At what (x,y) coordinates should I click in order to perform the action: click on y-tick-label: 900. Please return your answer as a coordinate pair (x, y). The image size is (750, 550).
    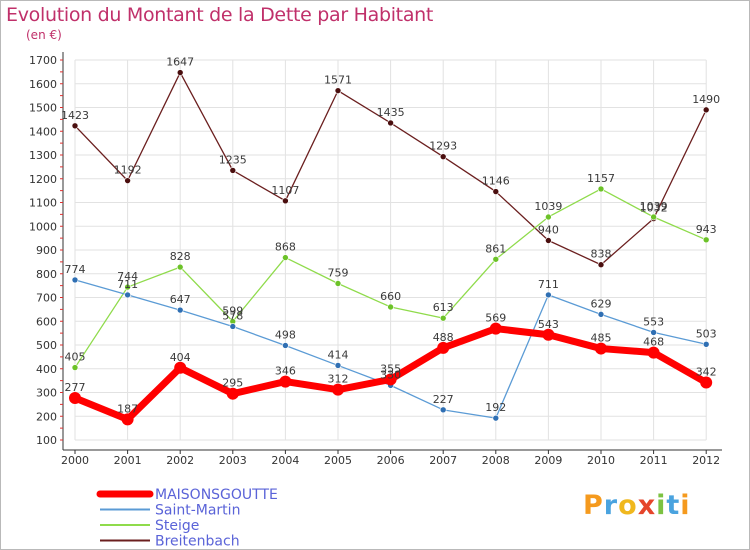
    Looking at the image, I should click on (46, 250).